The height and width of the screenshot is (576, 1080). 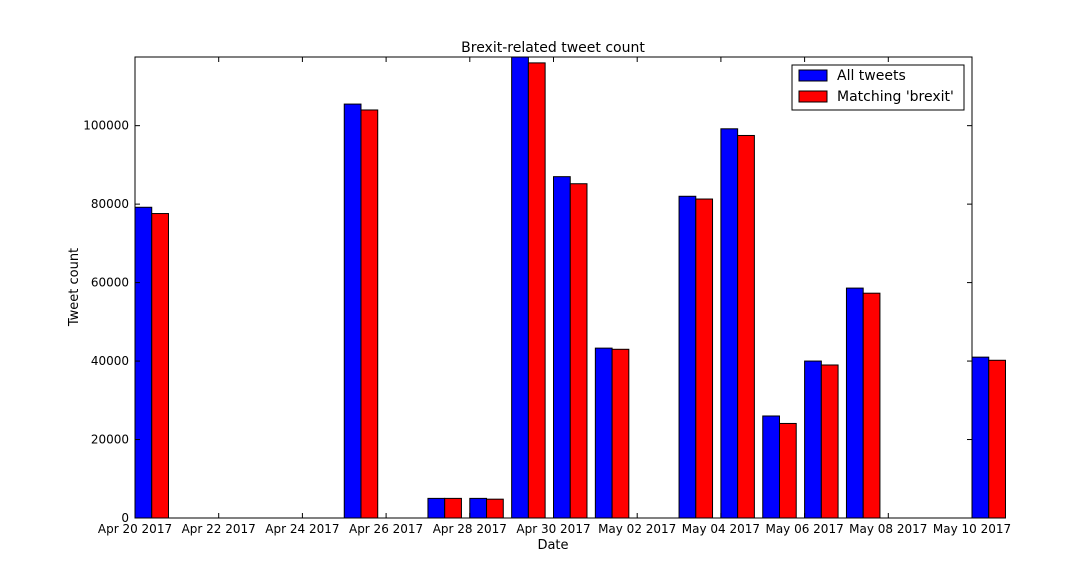 What do you see at coordinates (135, 529) in the screenshot?
I see `x-tick-label: Apr 20 2017` at bounding box center [135, 529].